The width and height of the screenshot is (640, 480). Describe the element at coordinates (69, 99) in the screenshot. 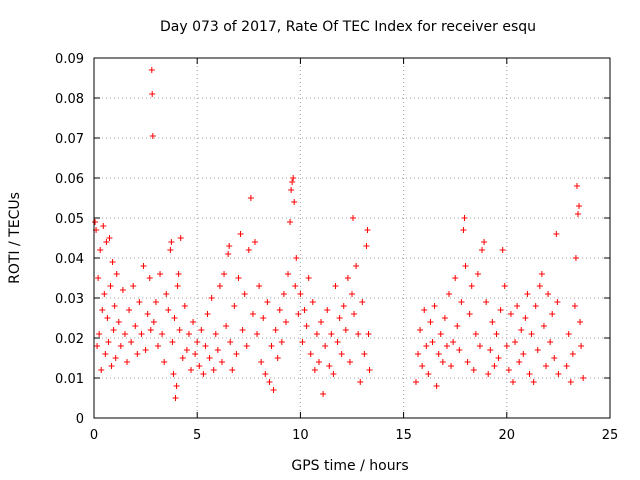

I see `y-tick-label: 0.08` at that location.